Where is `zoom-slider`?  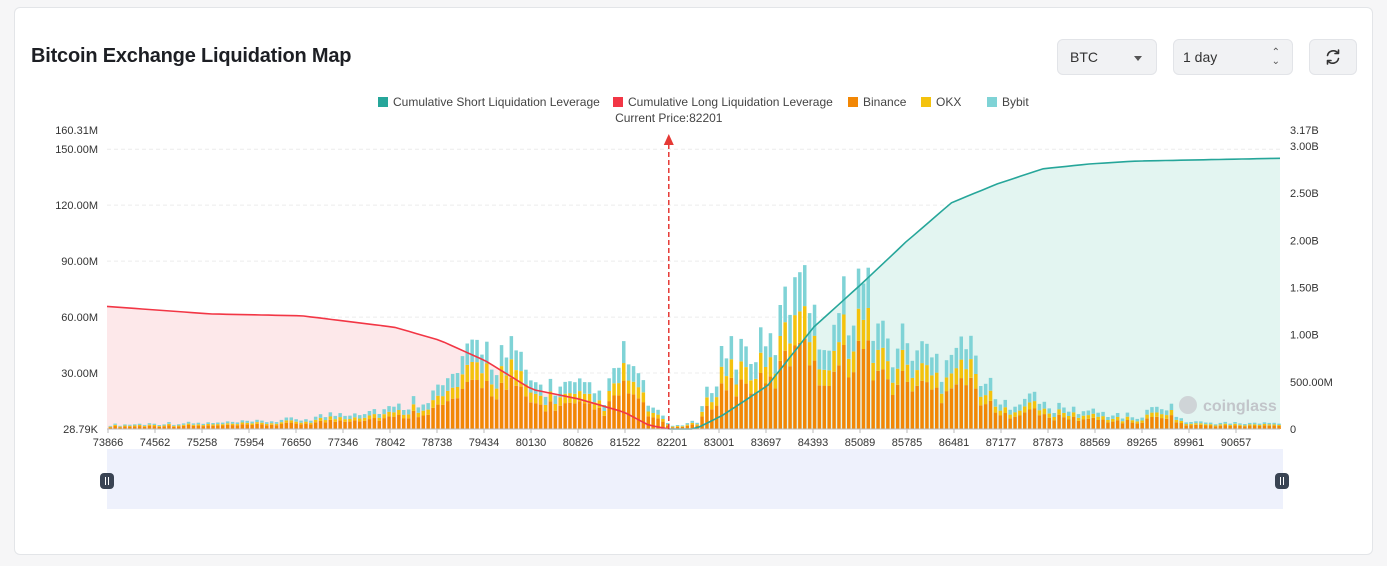
zoom-slider is located at coordinates (694, 479).